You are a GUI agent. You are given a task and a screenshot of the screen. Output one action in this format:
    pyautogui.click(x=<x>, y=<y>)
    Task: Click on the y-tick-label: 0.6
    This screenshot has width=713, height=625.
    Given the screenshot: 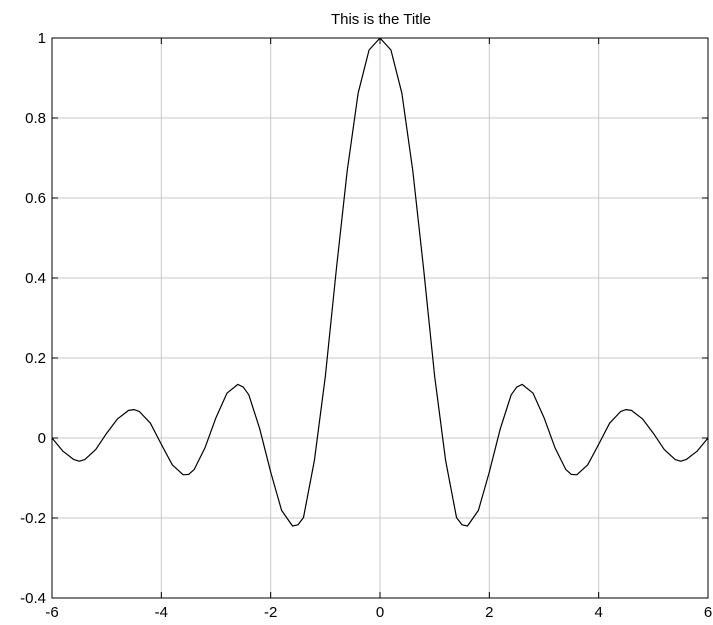 What is the action you would take?
    pyautogui.click(x=35, y=198)
    